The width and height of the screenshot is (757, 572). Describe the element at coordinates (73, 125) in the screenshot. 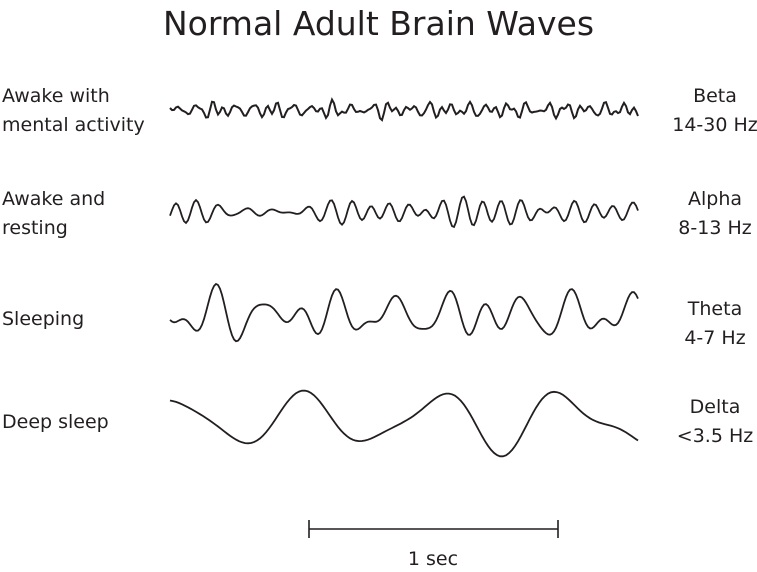

I see `state-line: mental activity` at that location.